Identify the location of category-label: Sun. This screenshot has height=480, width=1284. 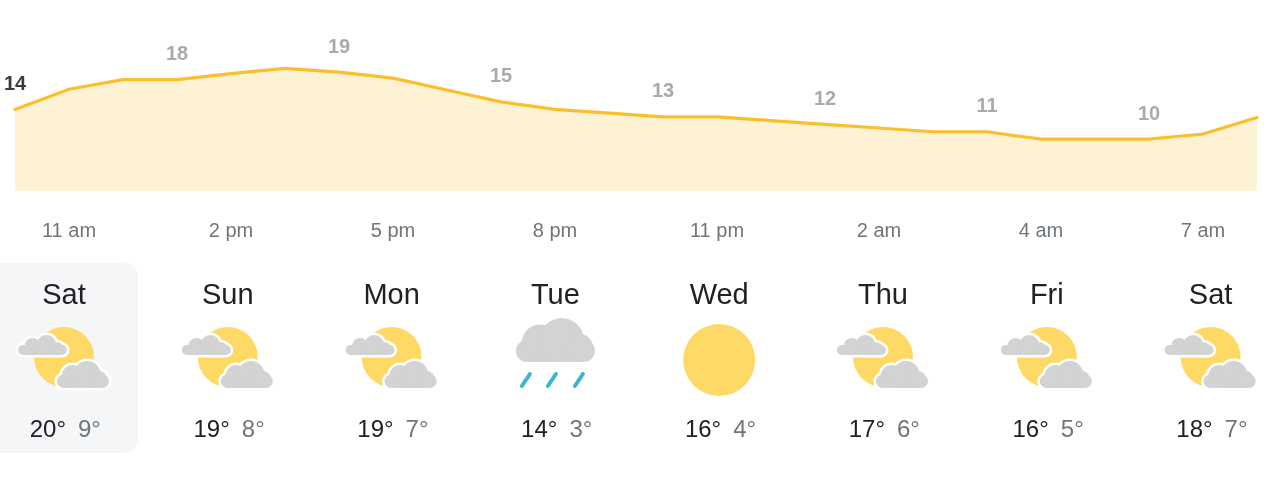
(228, 294).